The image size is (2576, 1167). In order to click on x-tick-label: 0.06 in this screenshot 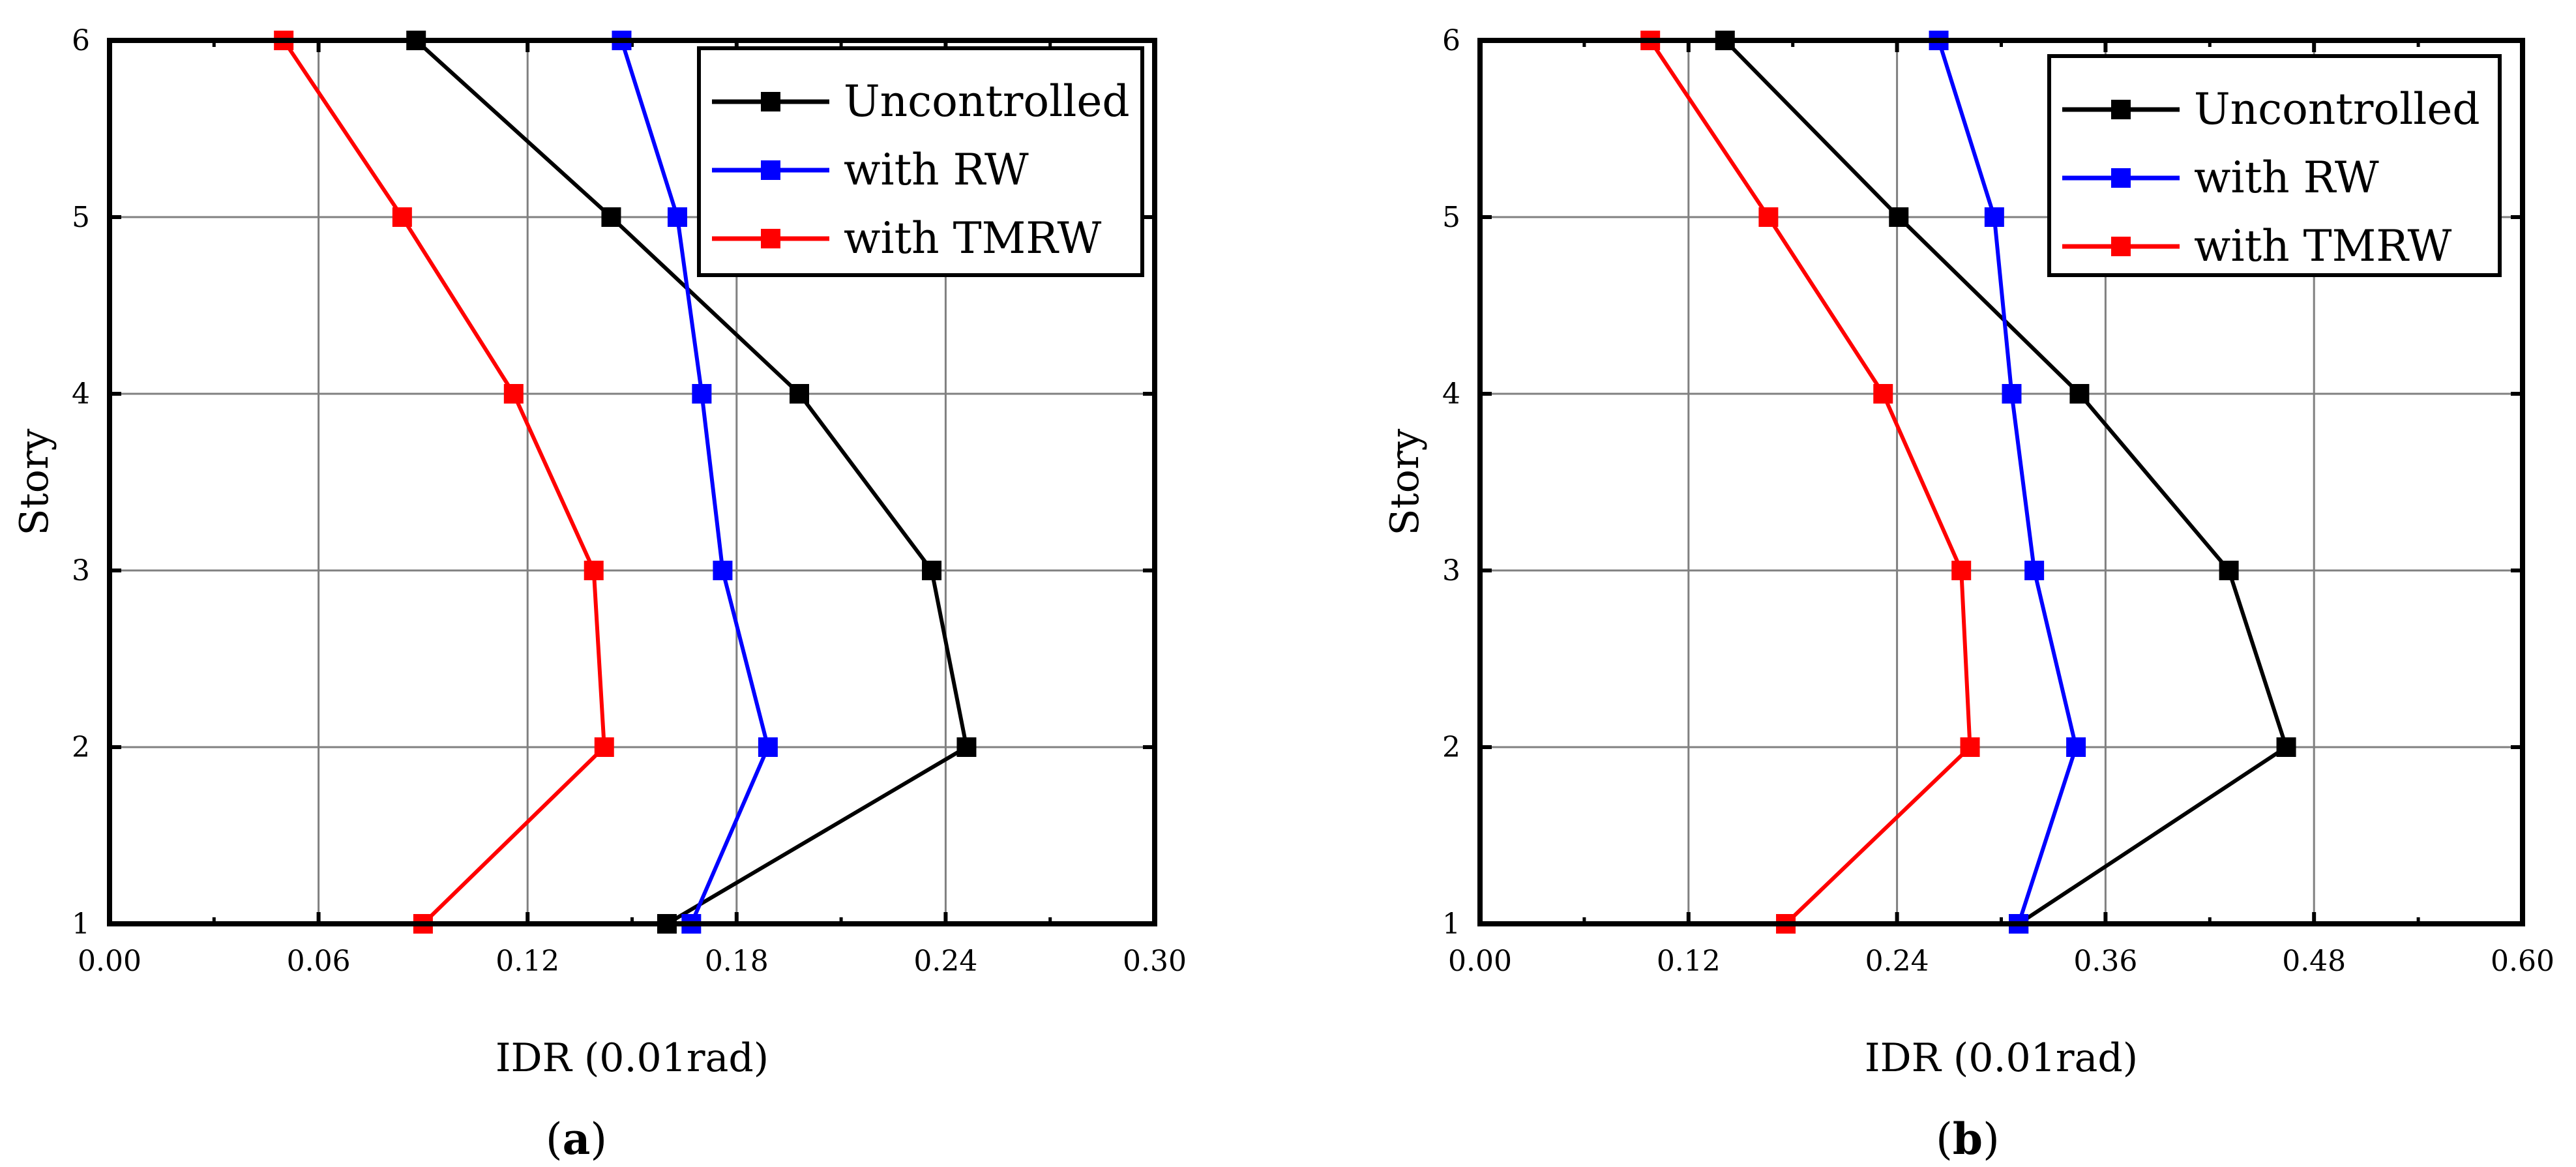, I will do `click(319, 961)`.